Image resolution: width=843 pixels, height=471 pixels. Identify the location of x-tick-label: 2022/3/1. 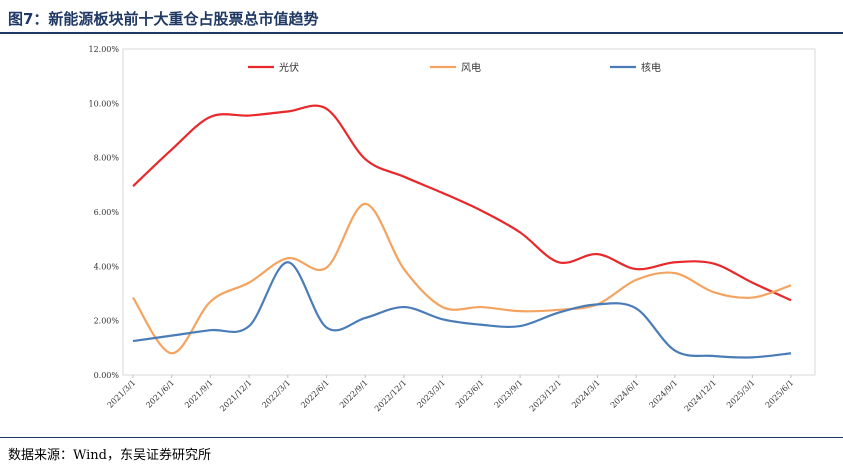
(276, 394).